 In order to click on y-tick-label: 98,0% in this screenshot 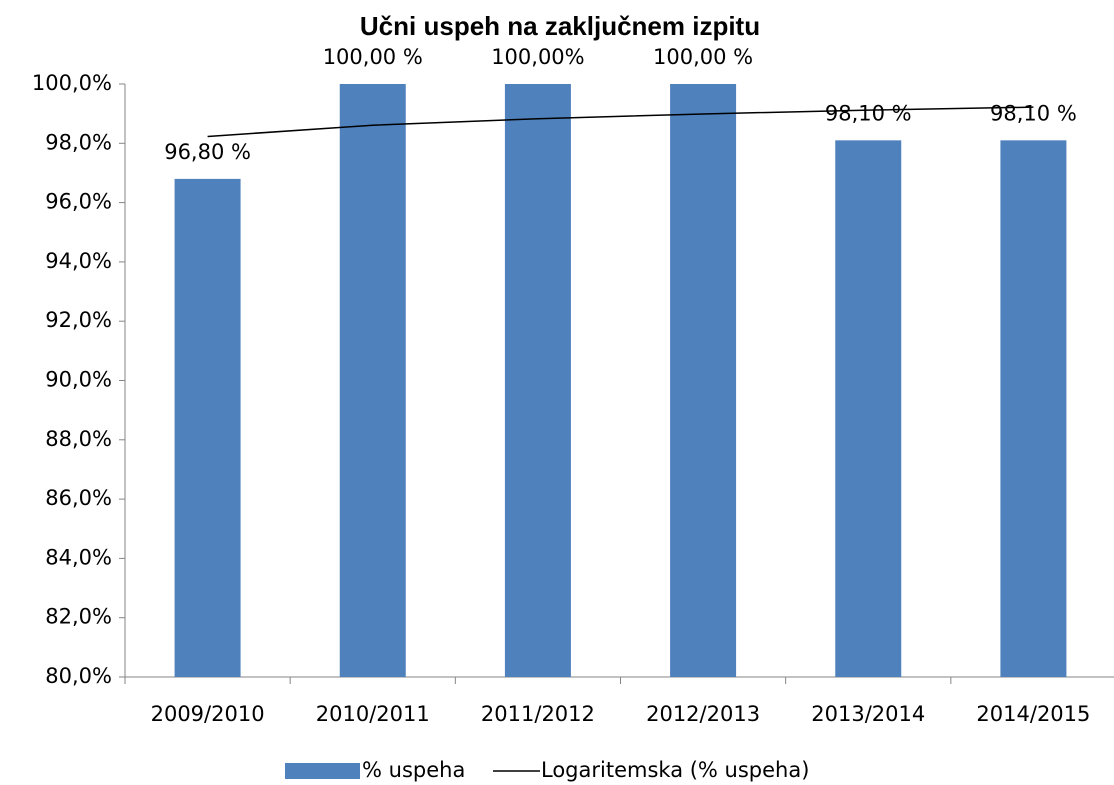, I will do `click(78, 142)`.